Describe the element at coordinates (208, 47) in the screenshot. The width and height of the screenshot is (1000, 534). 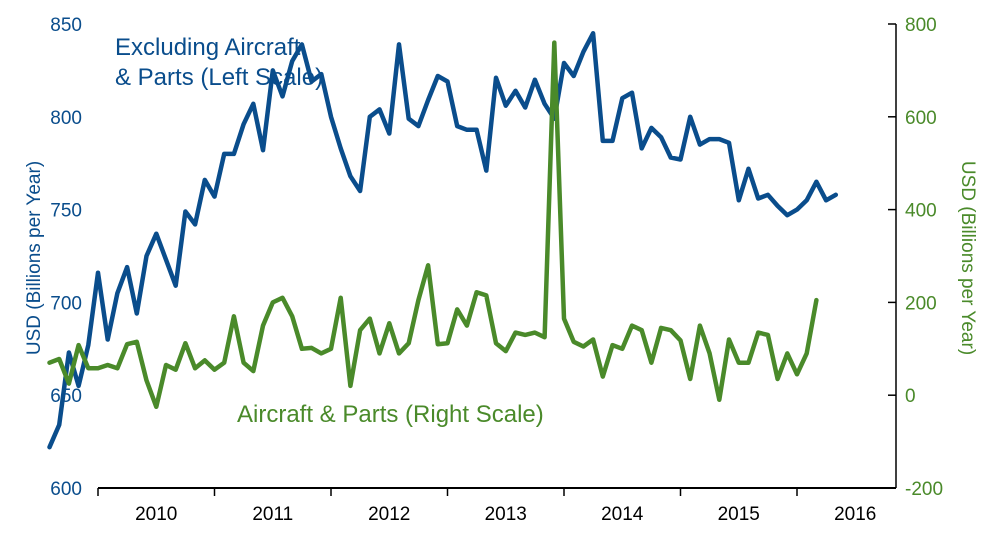
I see `annotation-blue-line1: Excluding Aircraft` at that location.